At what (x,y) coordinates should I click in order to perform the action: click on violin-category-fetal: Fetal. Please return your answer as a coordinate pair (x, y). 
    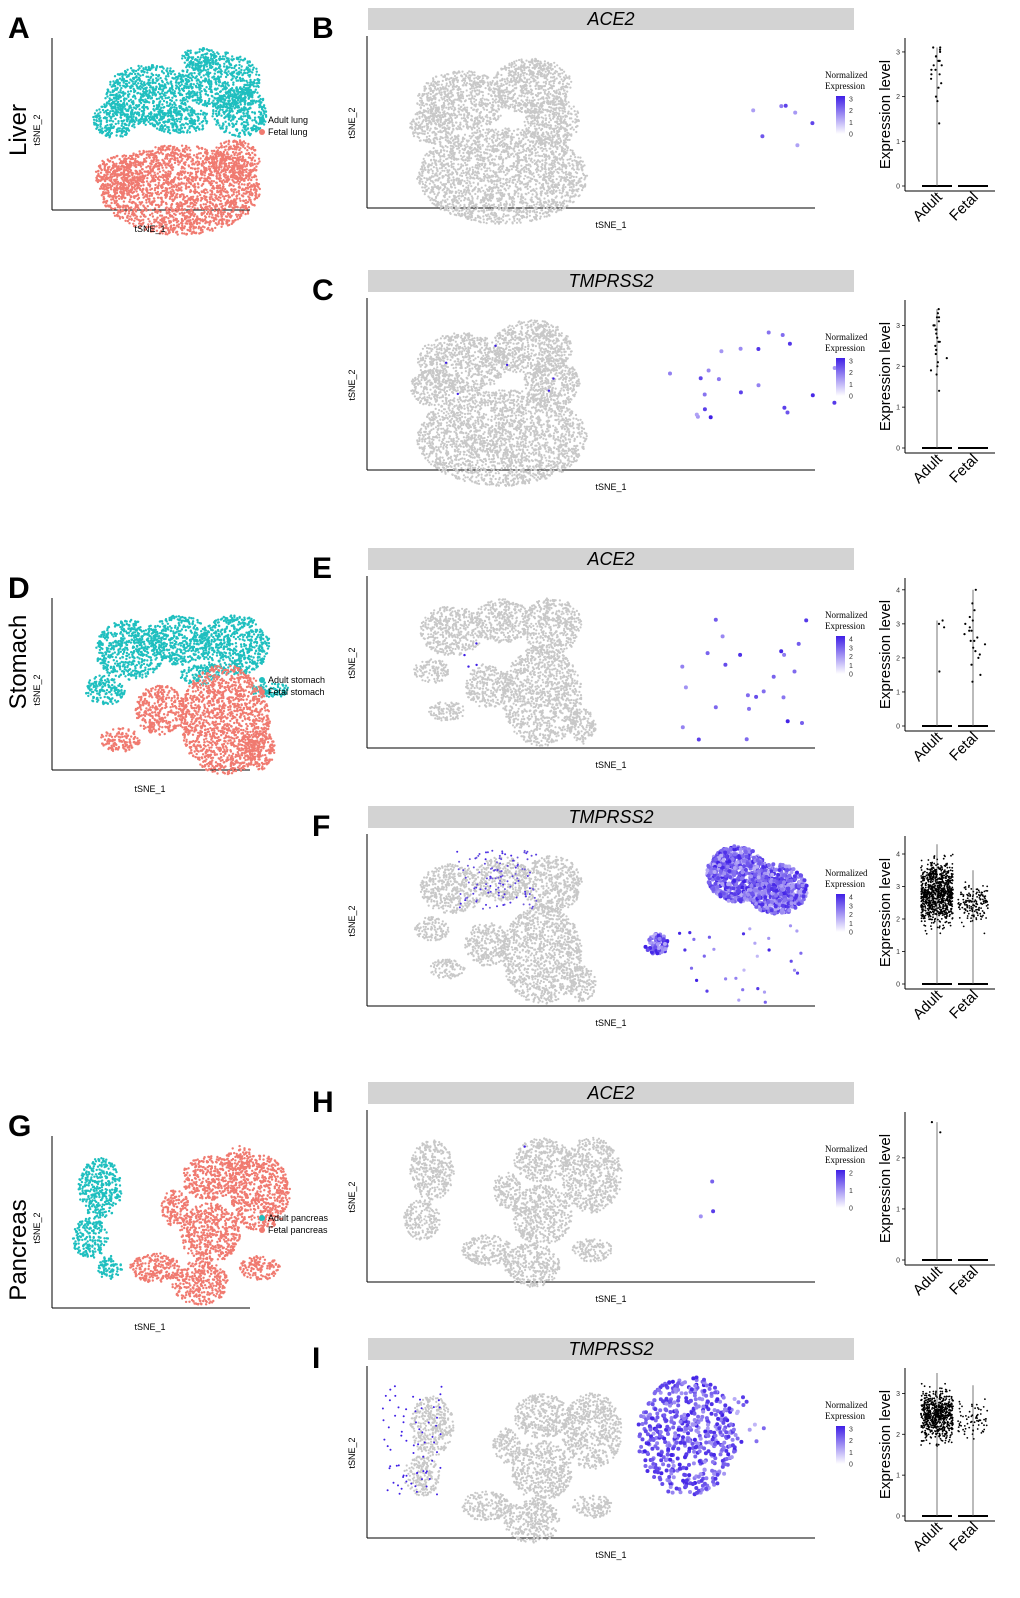
    Looking at the image, I should click on (964, 1281).